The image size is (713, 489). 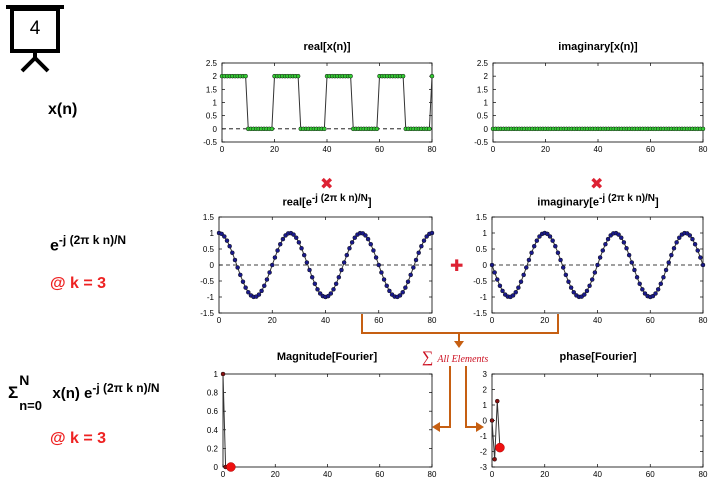 What do you see at coordinates (30, 405) in the screenshot?
I see `sum-lower-limit: n=0` at bounding box center [30, 405].